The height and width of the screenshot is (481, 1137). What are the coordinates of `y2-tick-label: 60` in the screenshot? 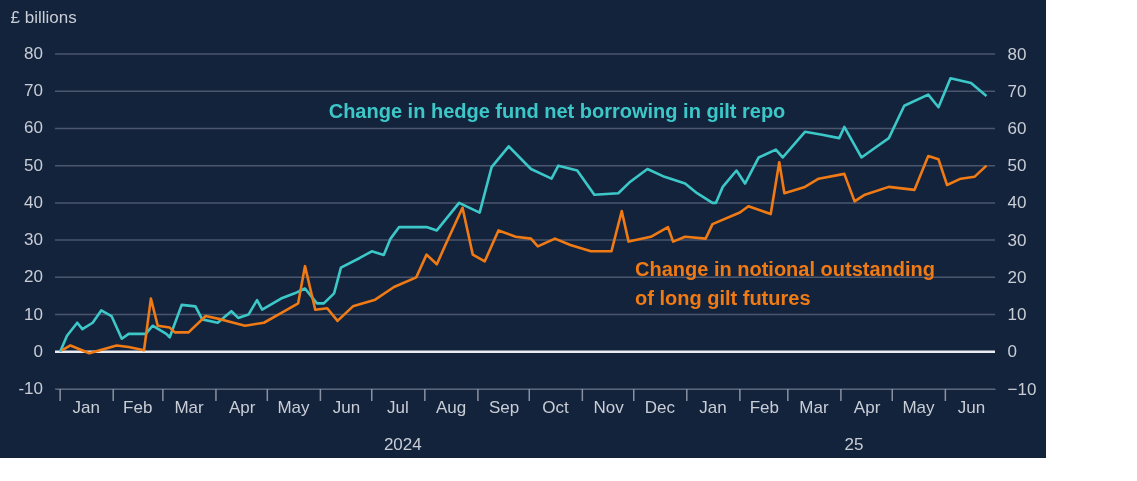 It's located at (1017, 128).